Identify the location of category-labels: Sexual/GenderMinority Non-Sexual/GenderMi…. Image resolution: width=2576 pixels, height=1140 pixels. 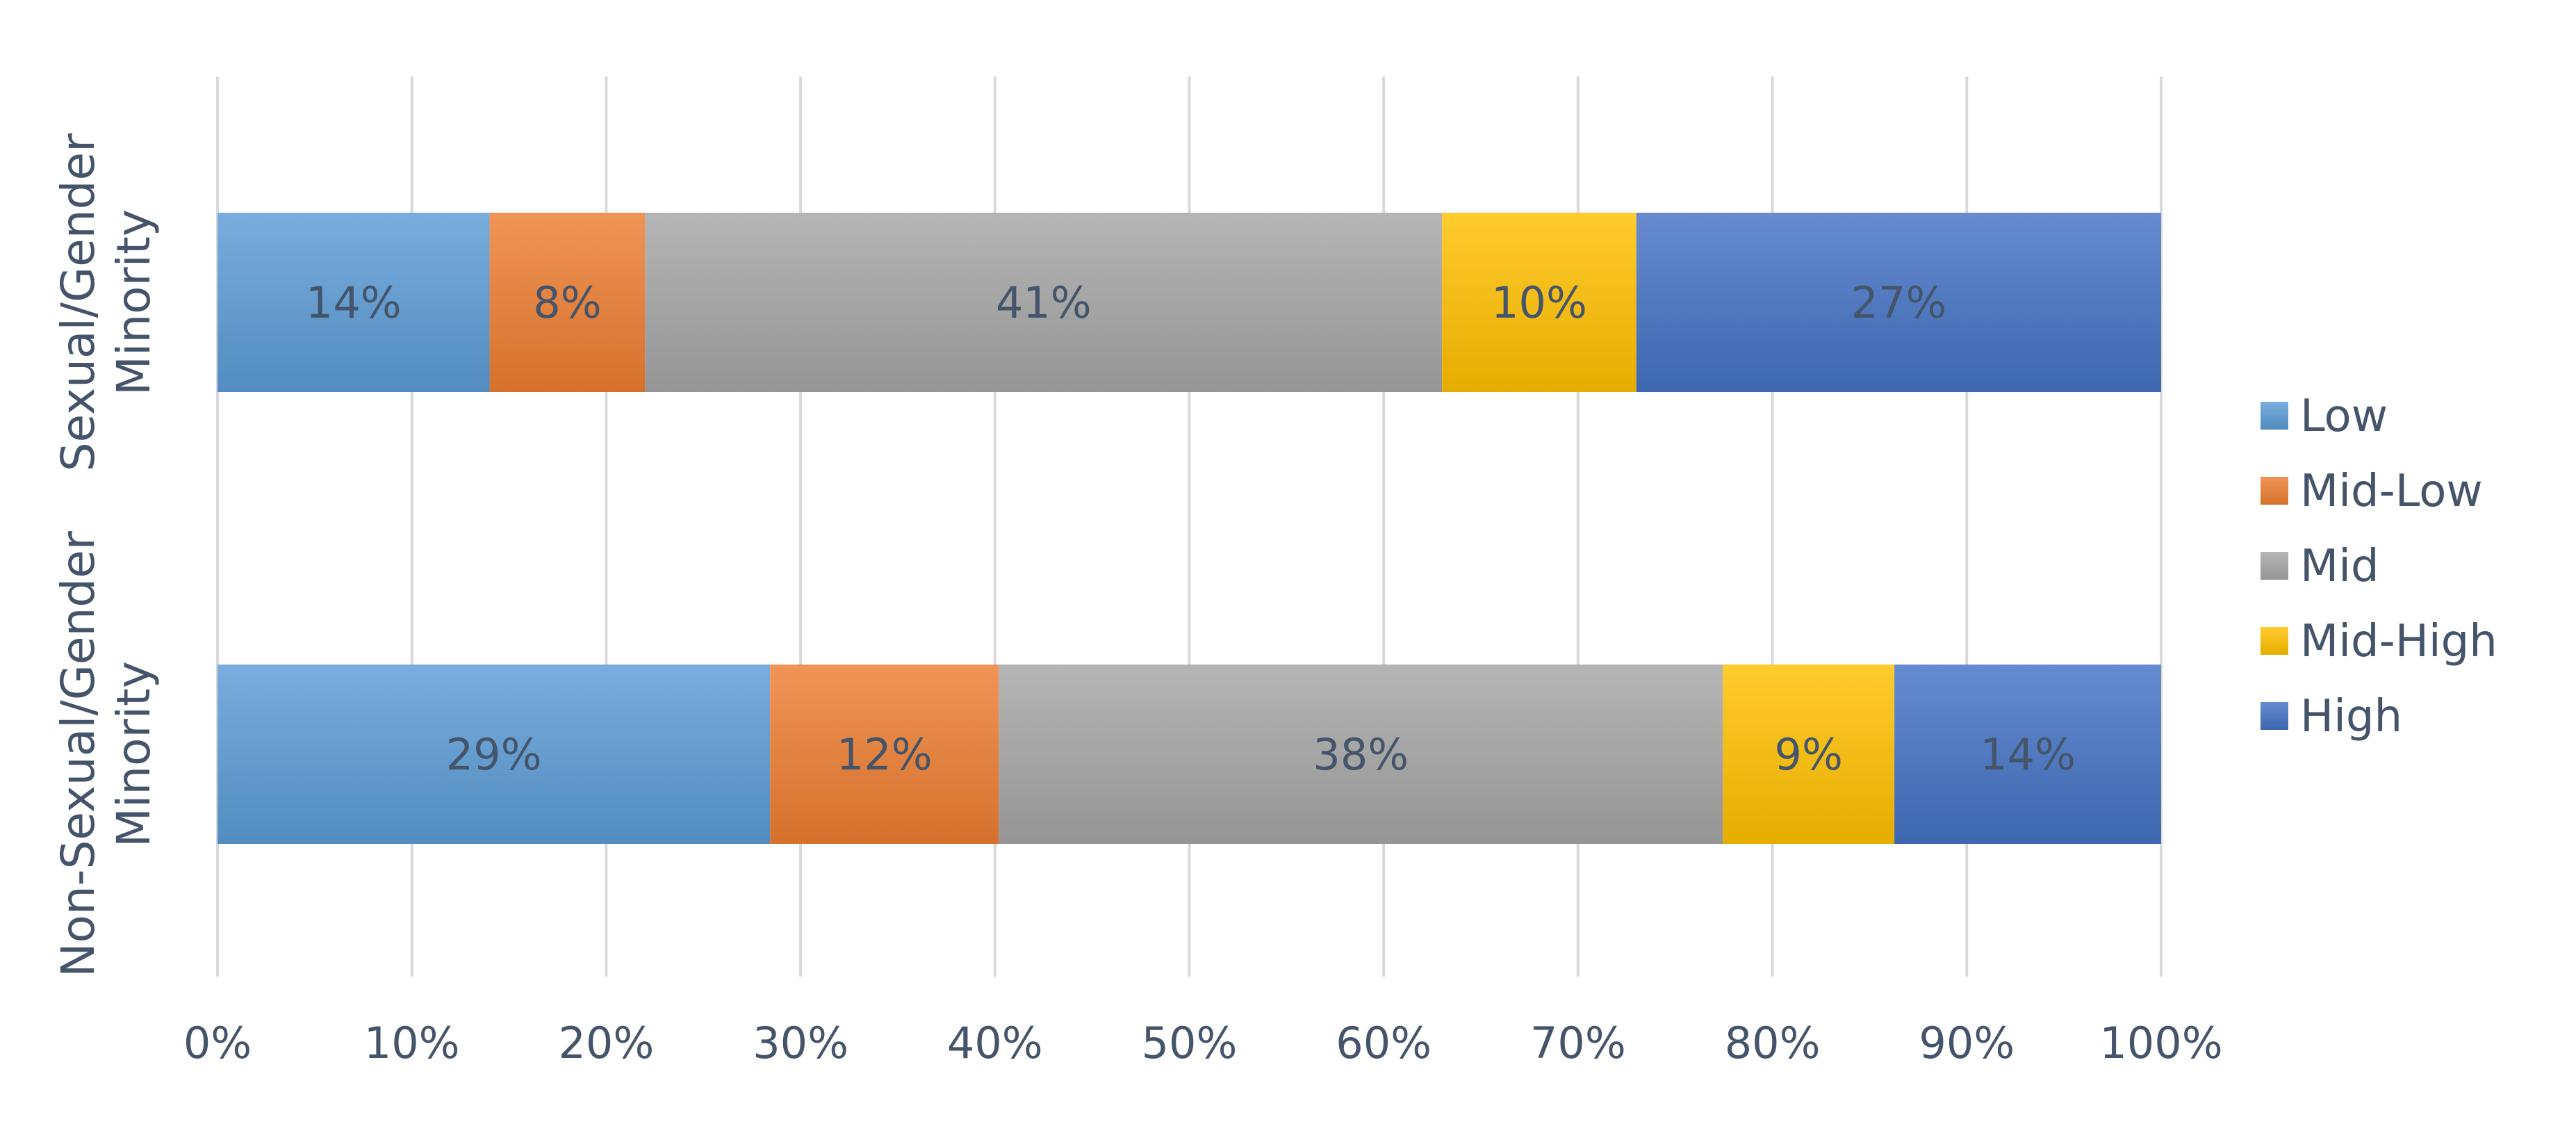
(106, 555).